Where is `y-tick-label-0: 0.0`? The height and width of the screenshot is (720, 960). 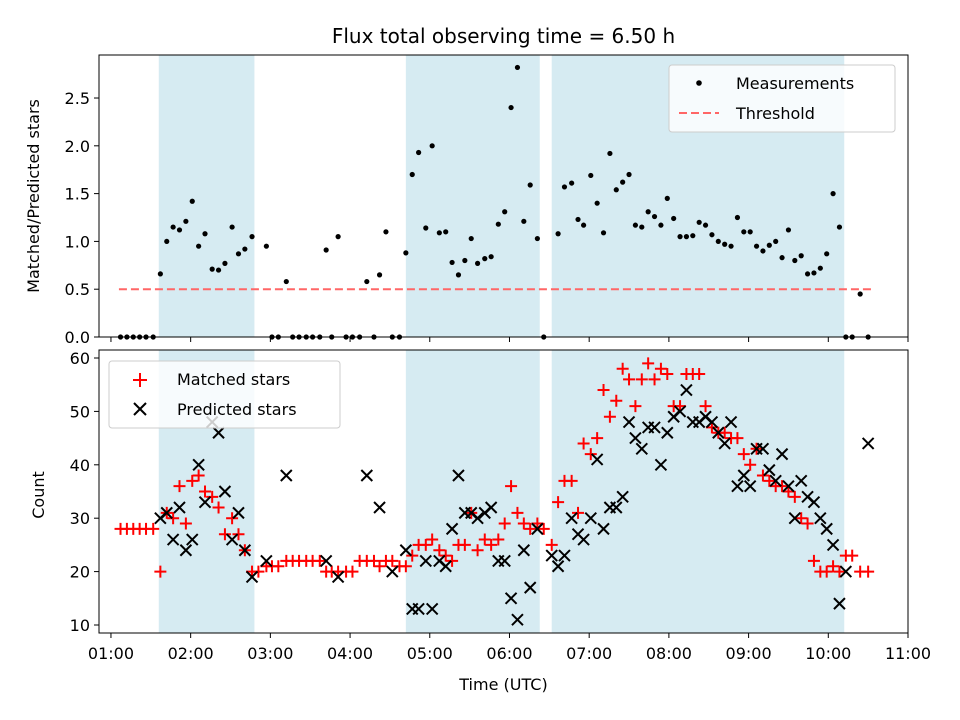
y-tick-label-0: 0.0 is located at coordinates (77, 337).